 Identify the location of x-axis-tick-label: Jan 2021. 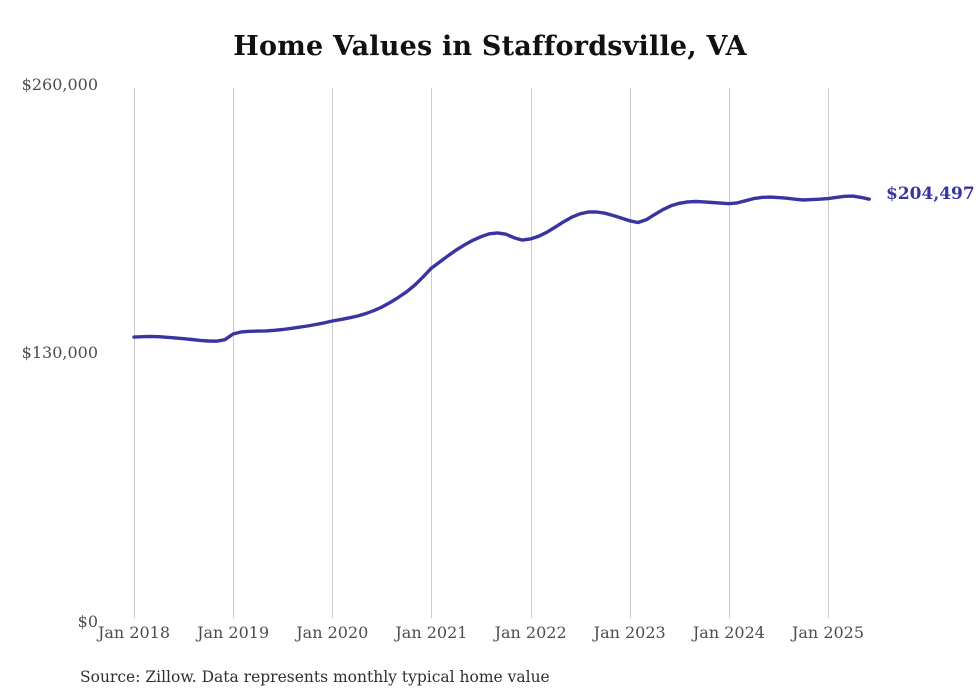
(431, 632).